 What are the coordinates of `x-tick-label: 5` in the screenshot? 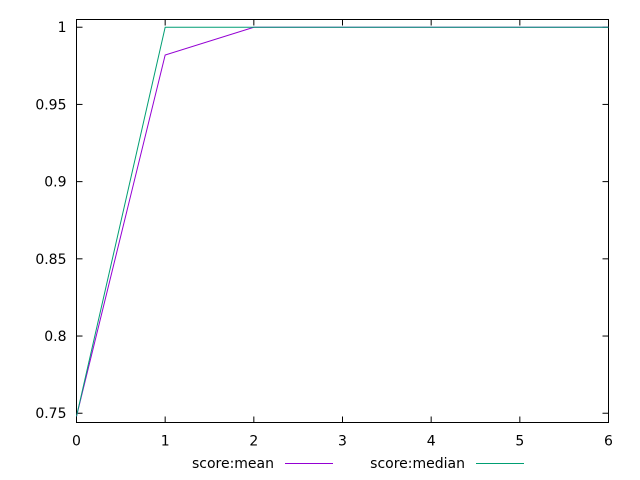 It's located at (519, 442).